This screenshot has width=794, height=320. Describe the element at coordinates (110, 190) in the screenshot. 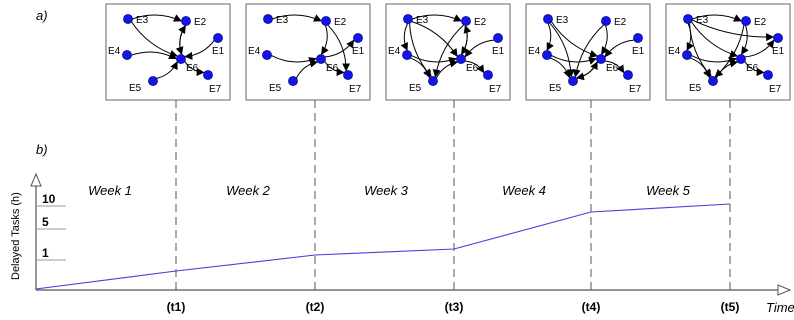

I see `week-label: Week 1` at that location.